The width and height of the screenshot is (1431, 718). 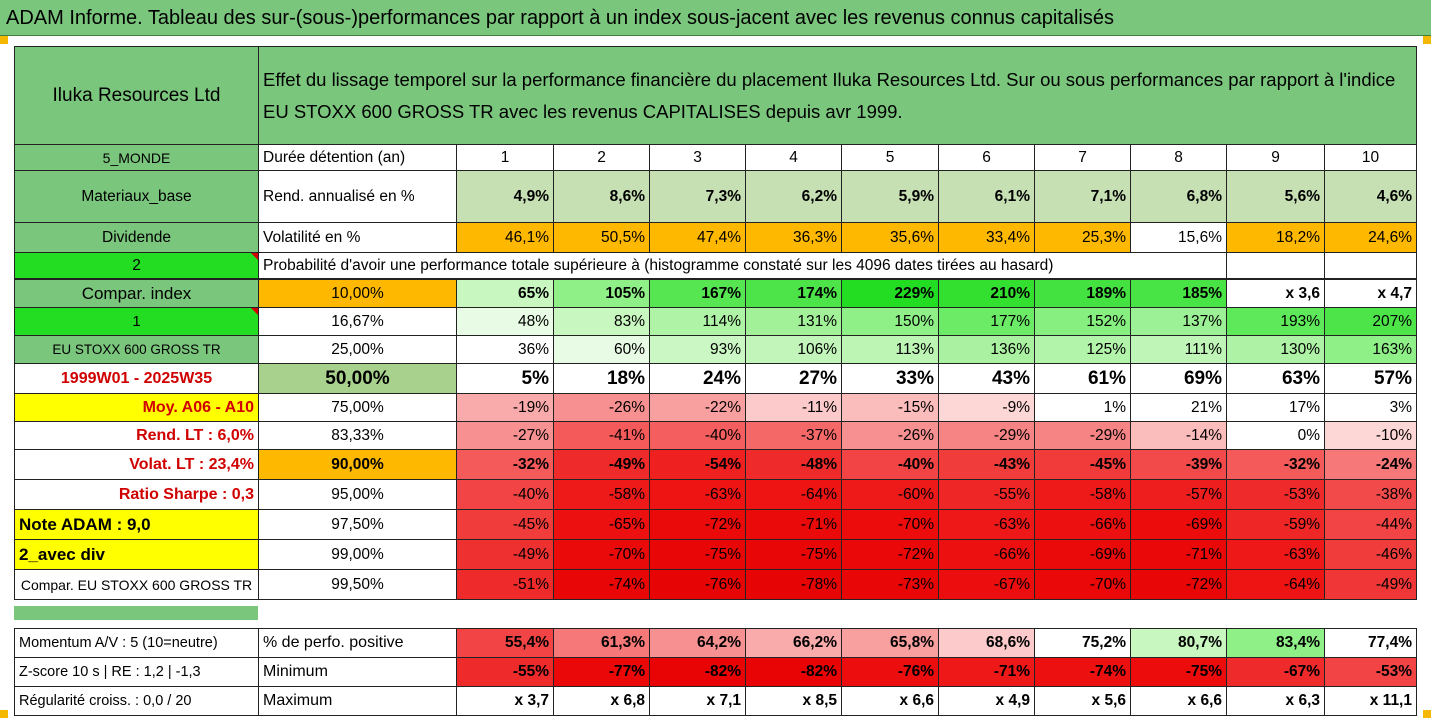 I want to click on value-cell: 105%, so click(x=601, y=293).